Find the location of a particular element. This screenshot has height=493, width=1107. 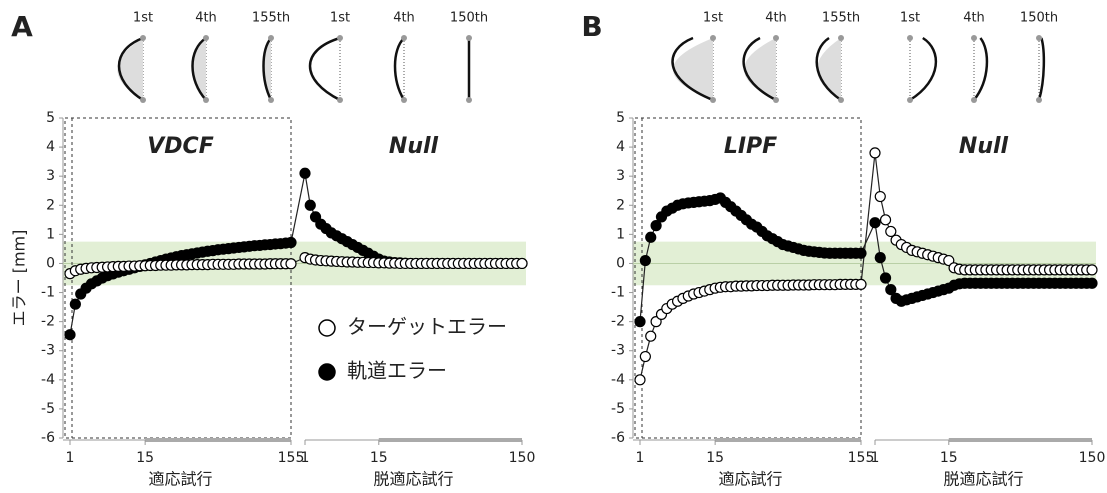

y-tick-label: -4 is located at coordinates (618, 380).